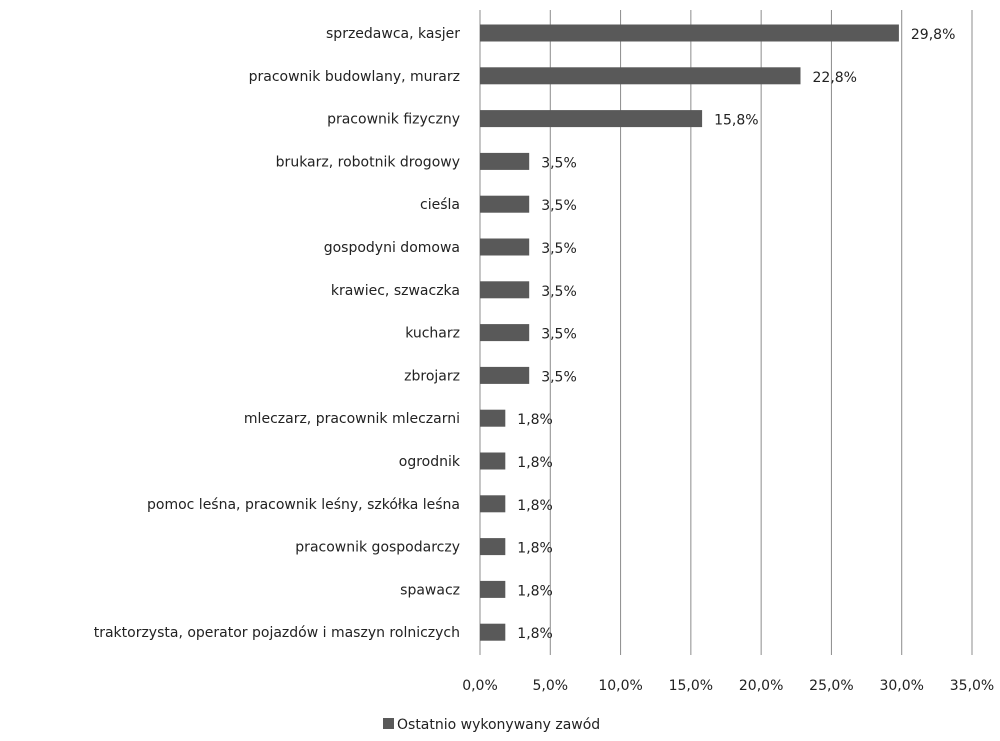  What do you see at coordinates (432, 376) in the screenshot?
I see `category-label: zbrojarz` at bounding box center [432, 376].